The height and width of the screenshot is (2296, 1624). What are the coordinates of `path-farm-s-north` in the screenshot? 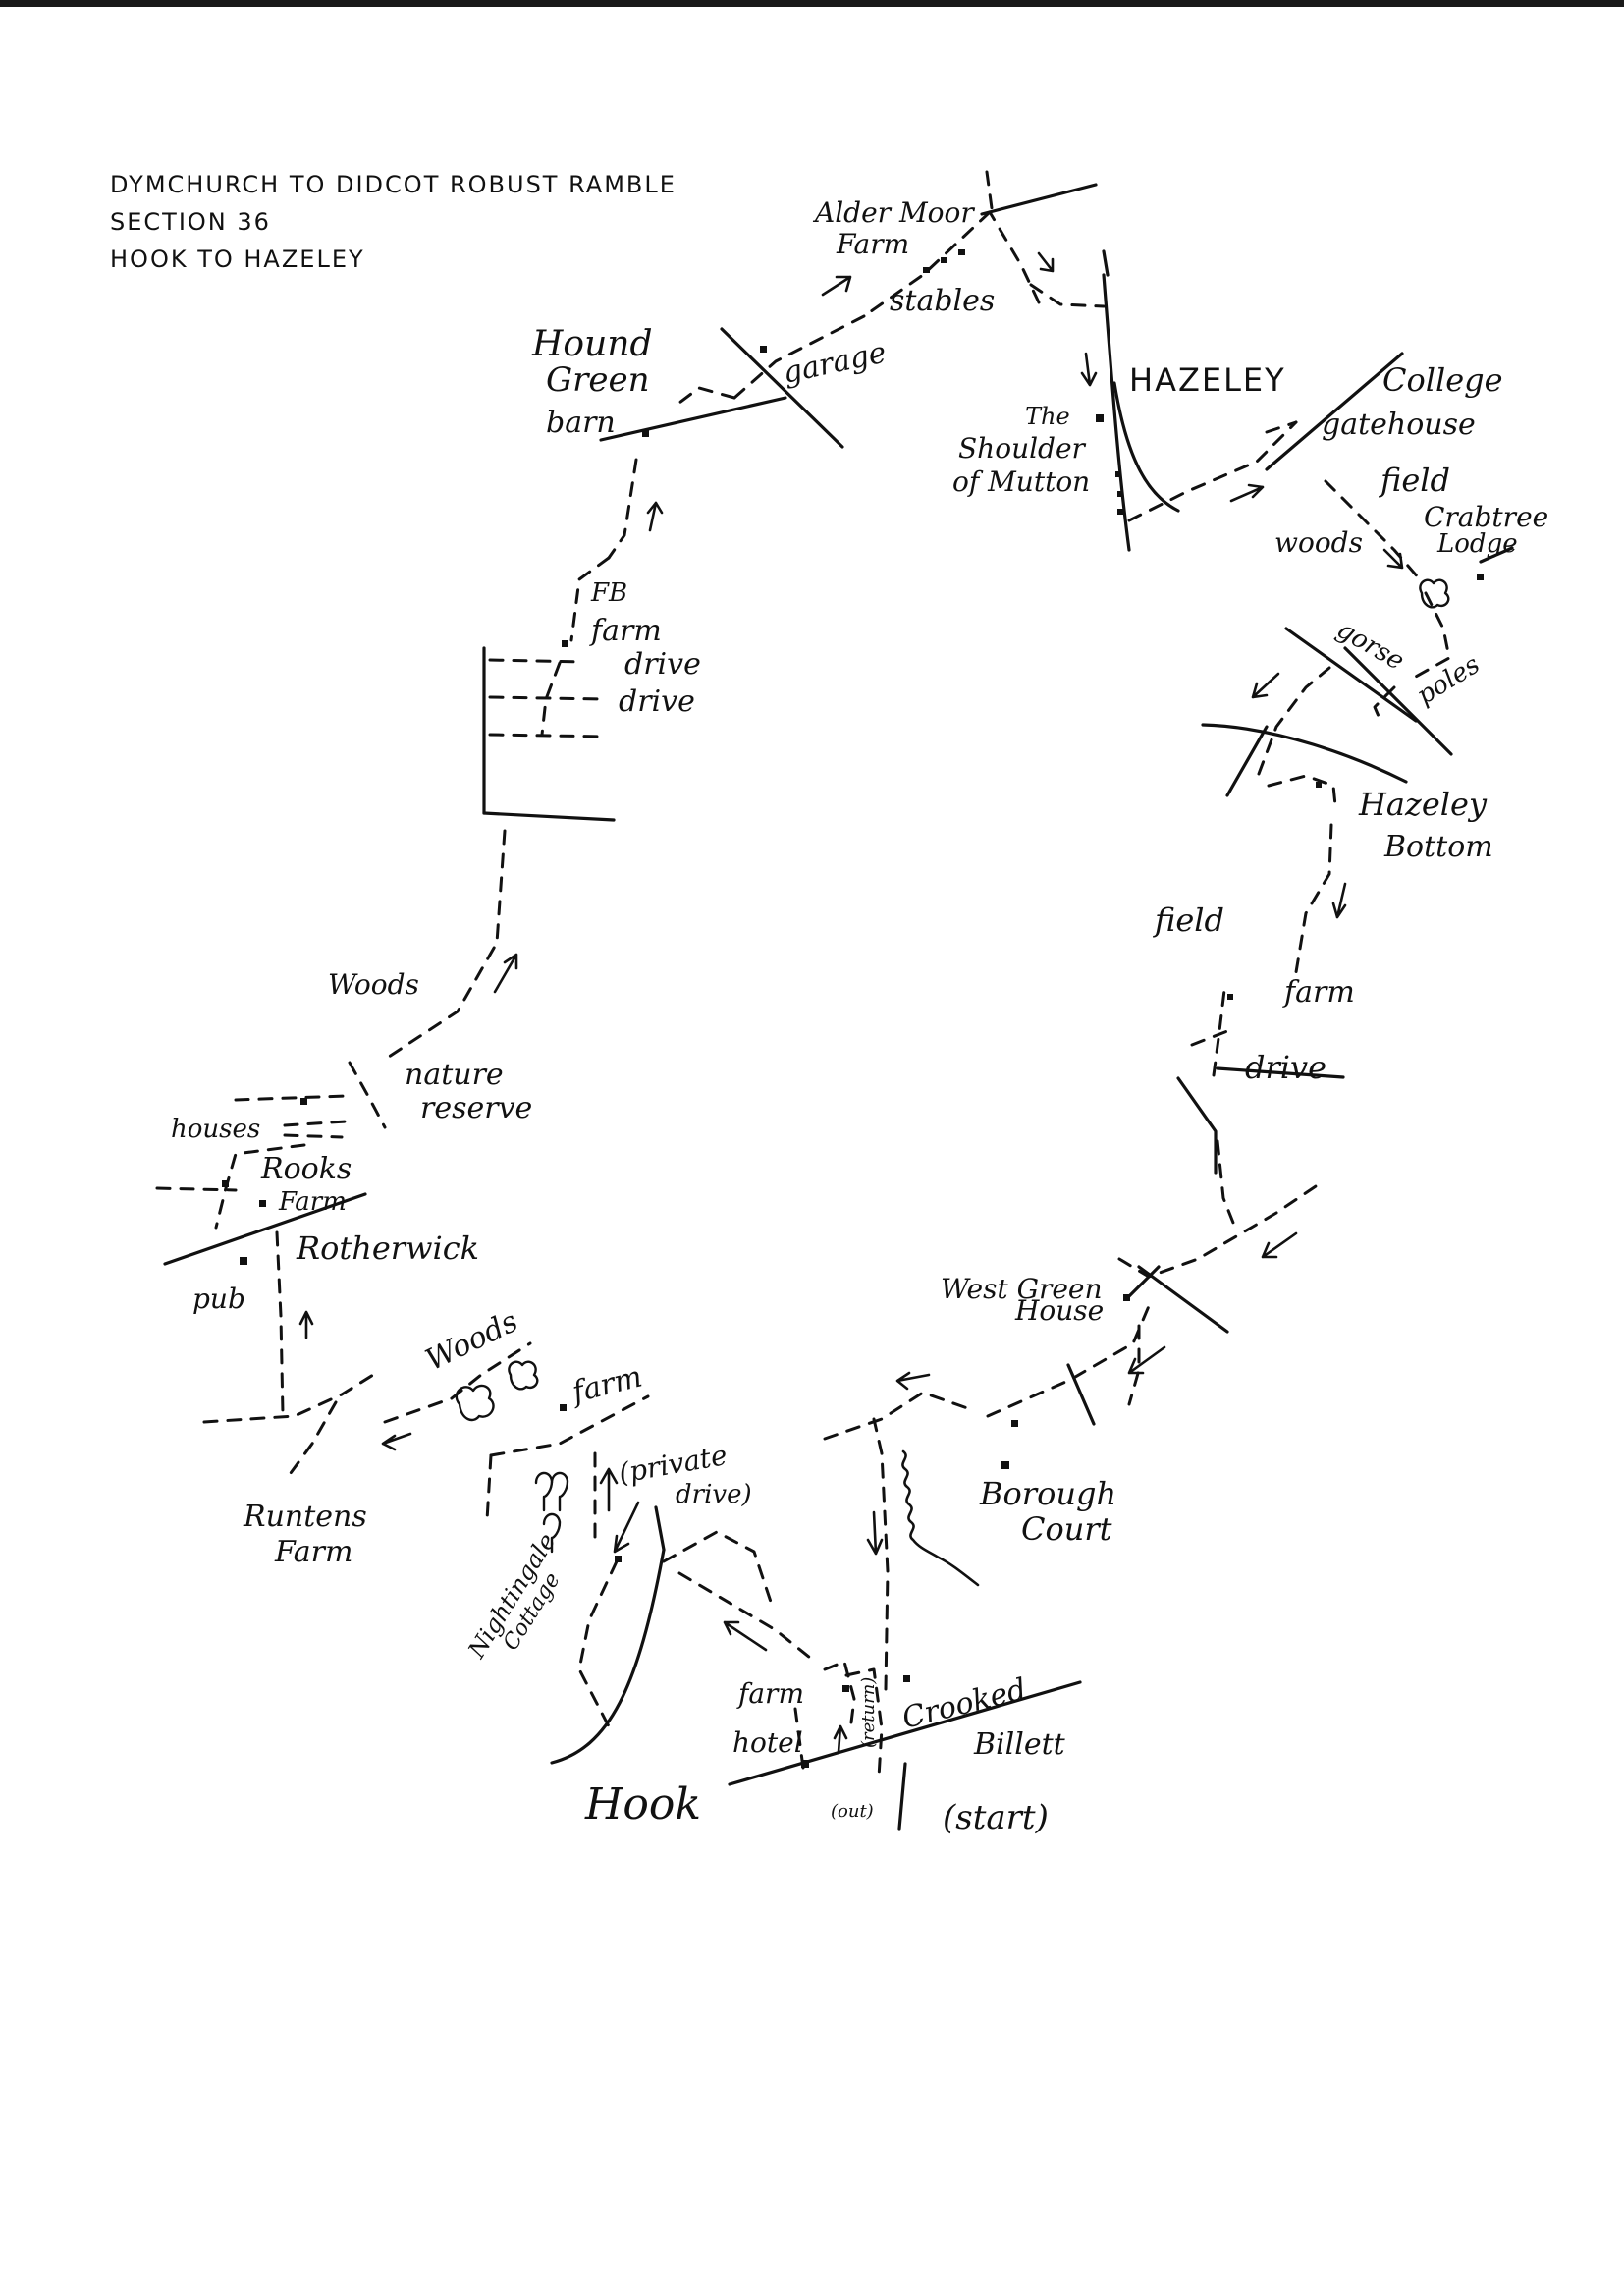 It's located at (839, 1696).